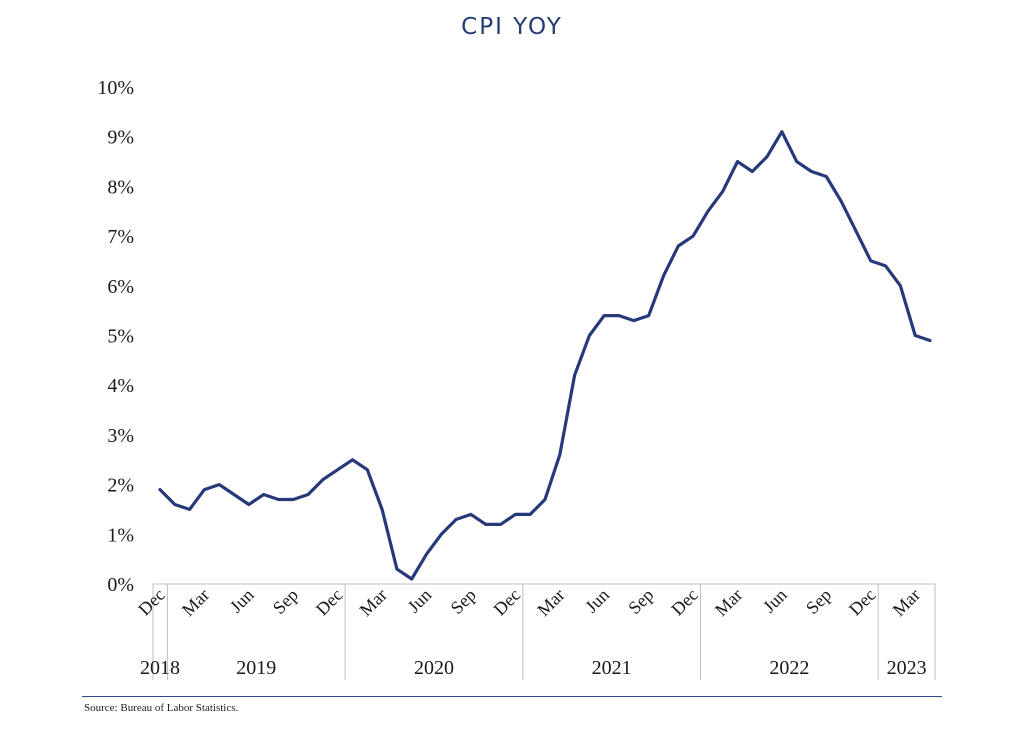  What do you see at coordinates (120, 287) in the screenshot?
I see `y-tick-label: 6%` at bounding box center [120, 287].